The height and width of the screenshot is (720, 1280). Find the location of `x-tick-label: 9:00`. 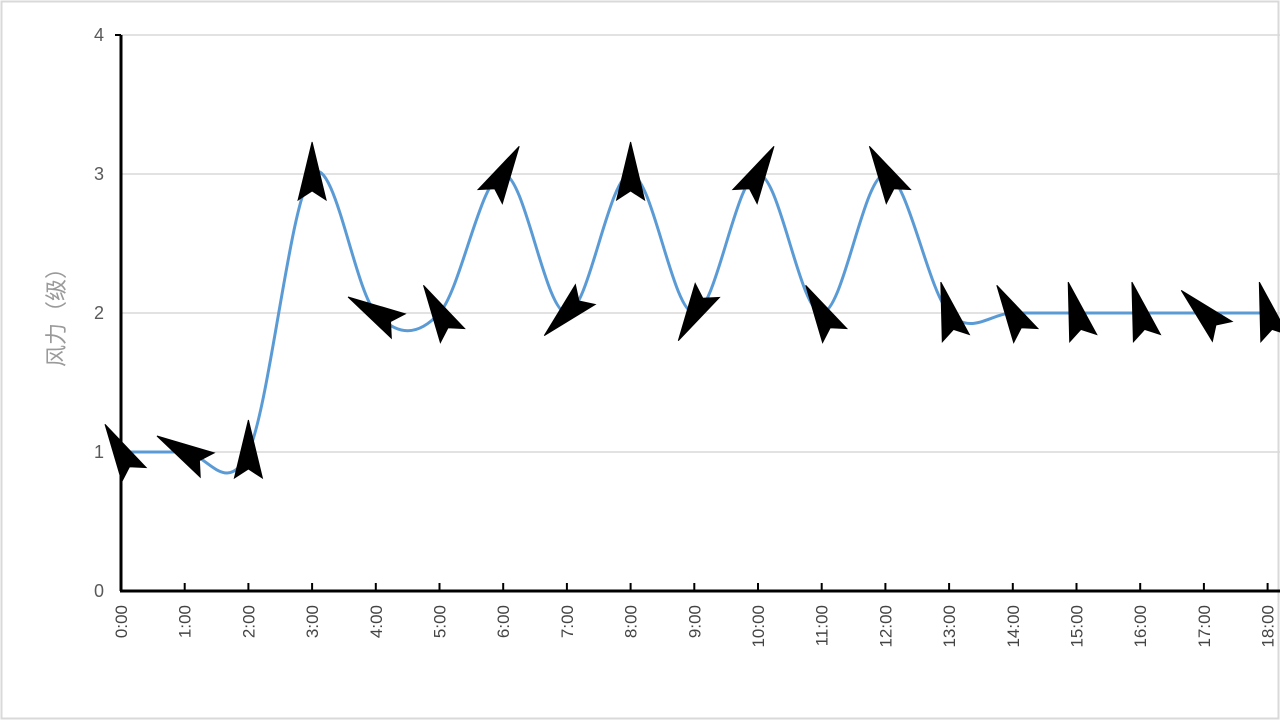

x-tick-label: 9:00 is located at coordinates (694, 621).